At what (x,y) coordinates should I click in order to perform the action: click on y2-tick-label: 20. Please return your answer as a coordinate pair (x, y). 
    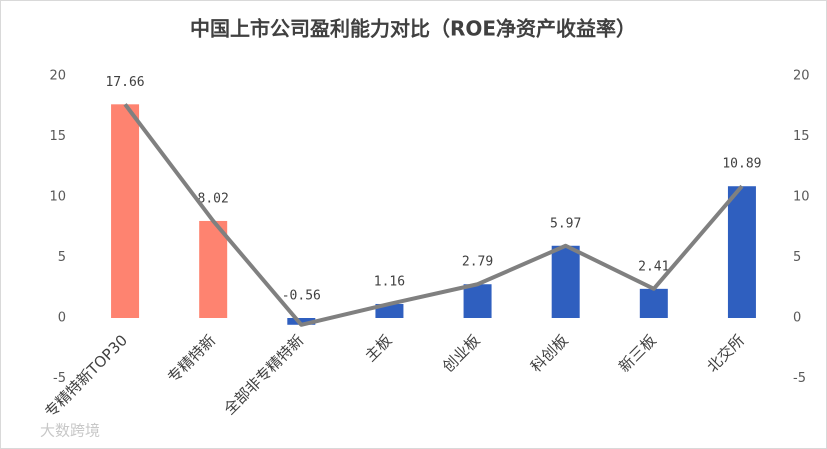
    Looking at the image, I should click on (801, 76).